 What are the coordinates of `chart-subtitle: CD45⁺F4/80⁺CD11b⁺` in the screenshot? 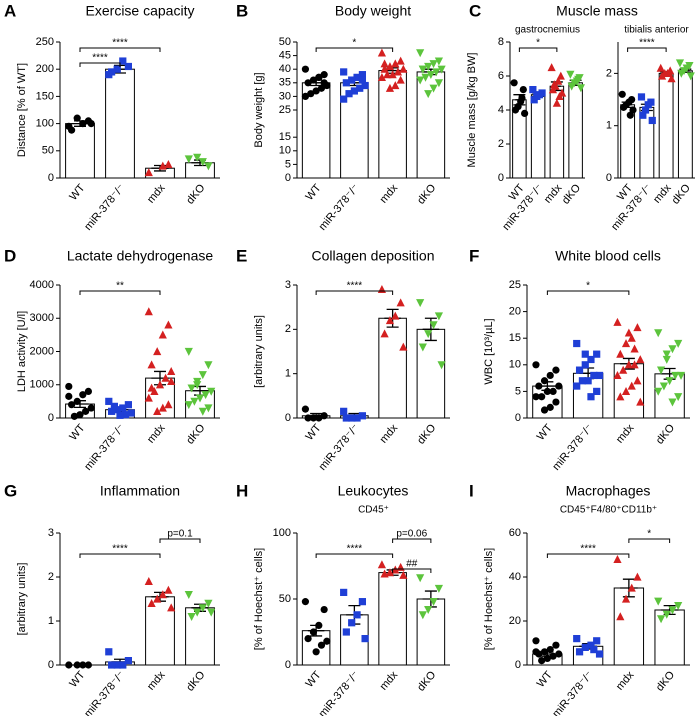 It's located at (608, 510).